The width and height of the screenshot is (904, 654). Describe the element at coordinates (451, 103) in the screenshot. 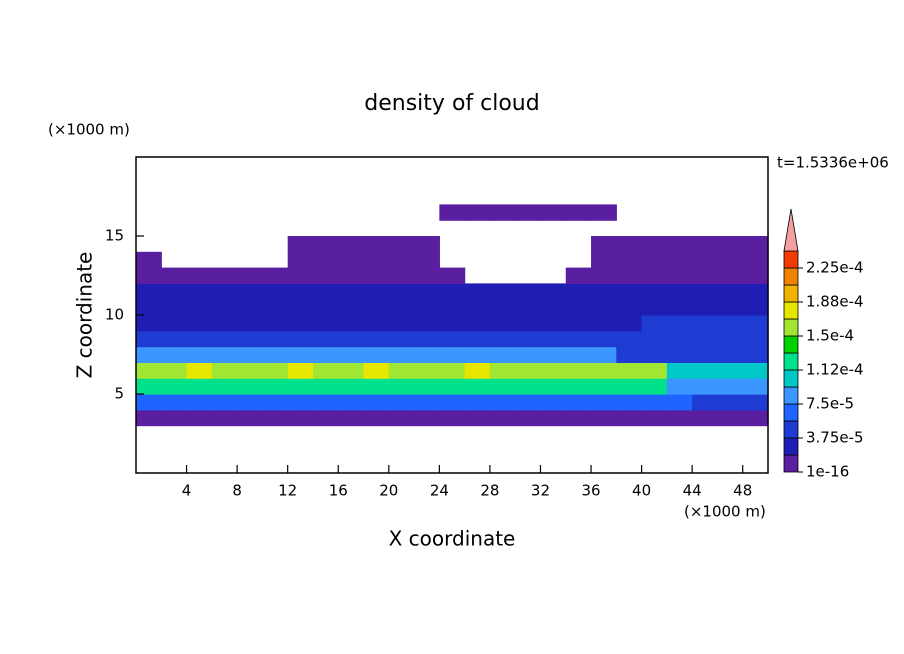

I see `chart-title: density of cloud` at that location.